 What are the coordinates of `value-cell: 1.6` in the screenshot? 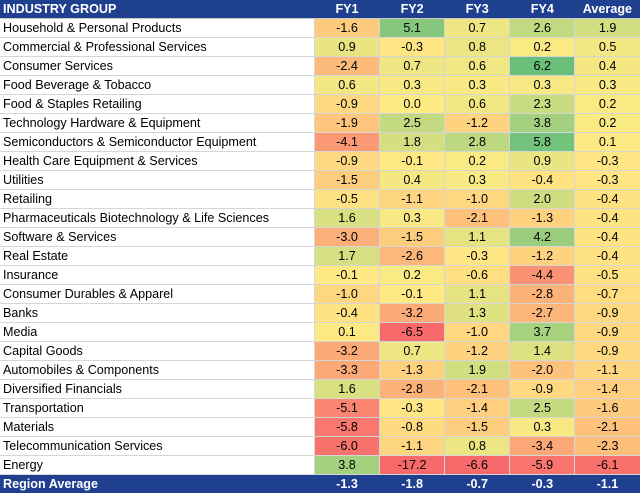 It's located at (346, 218).